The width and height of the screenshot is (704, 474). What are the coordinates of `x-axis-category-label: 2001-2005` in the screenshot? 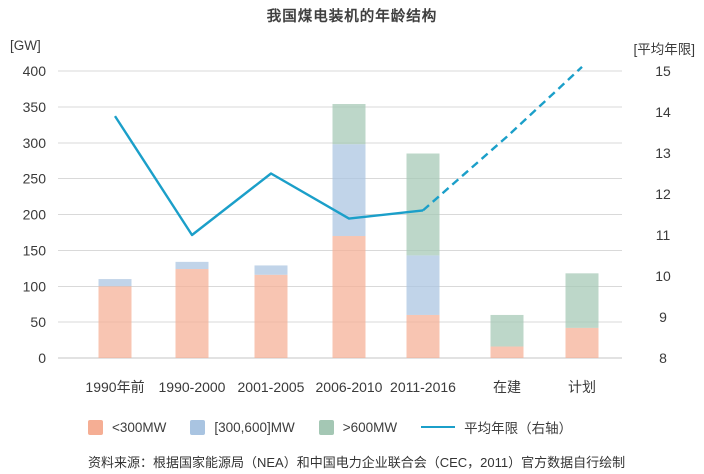 It's located at (271, 387).